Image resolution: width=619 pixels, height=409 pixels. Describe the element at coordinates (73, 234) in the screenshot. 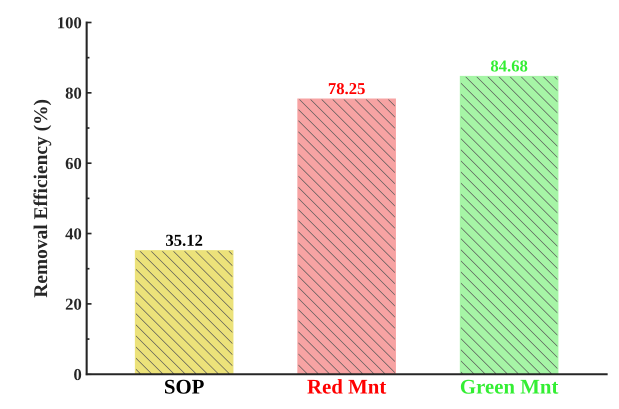

I see `y-tick-label: 40` at that location.